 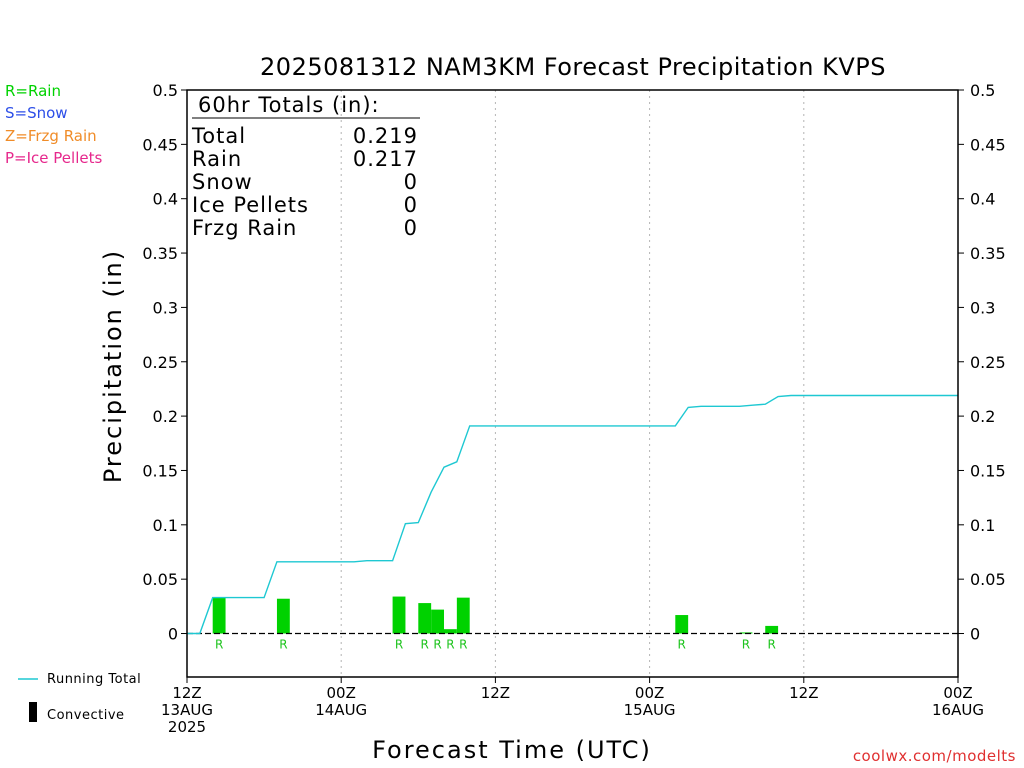 I want to click on totals-label-2: Snow, so click(x=222, y=182).